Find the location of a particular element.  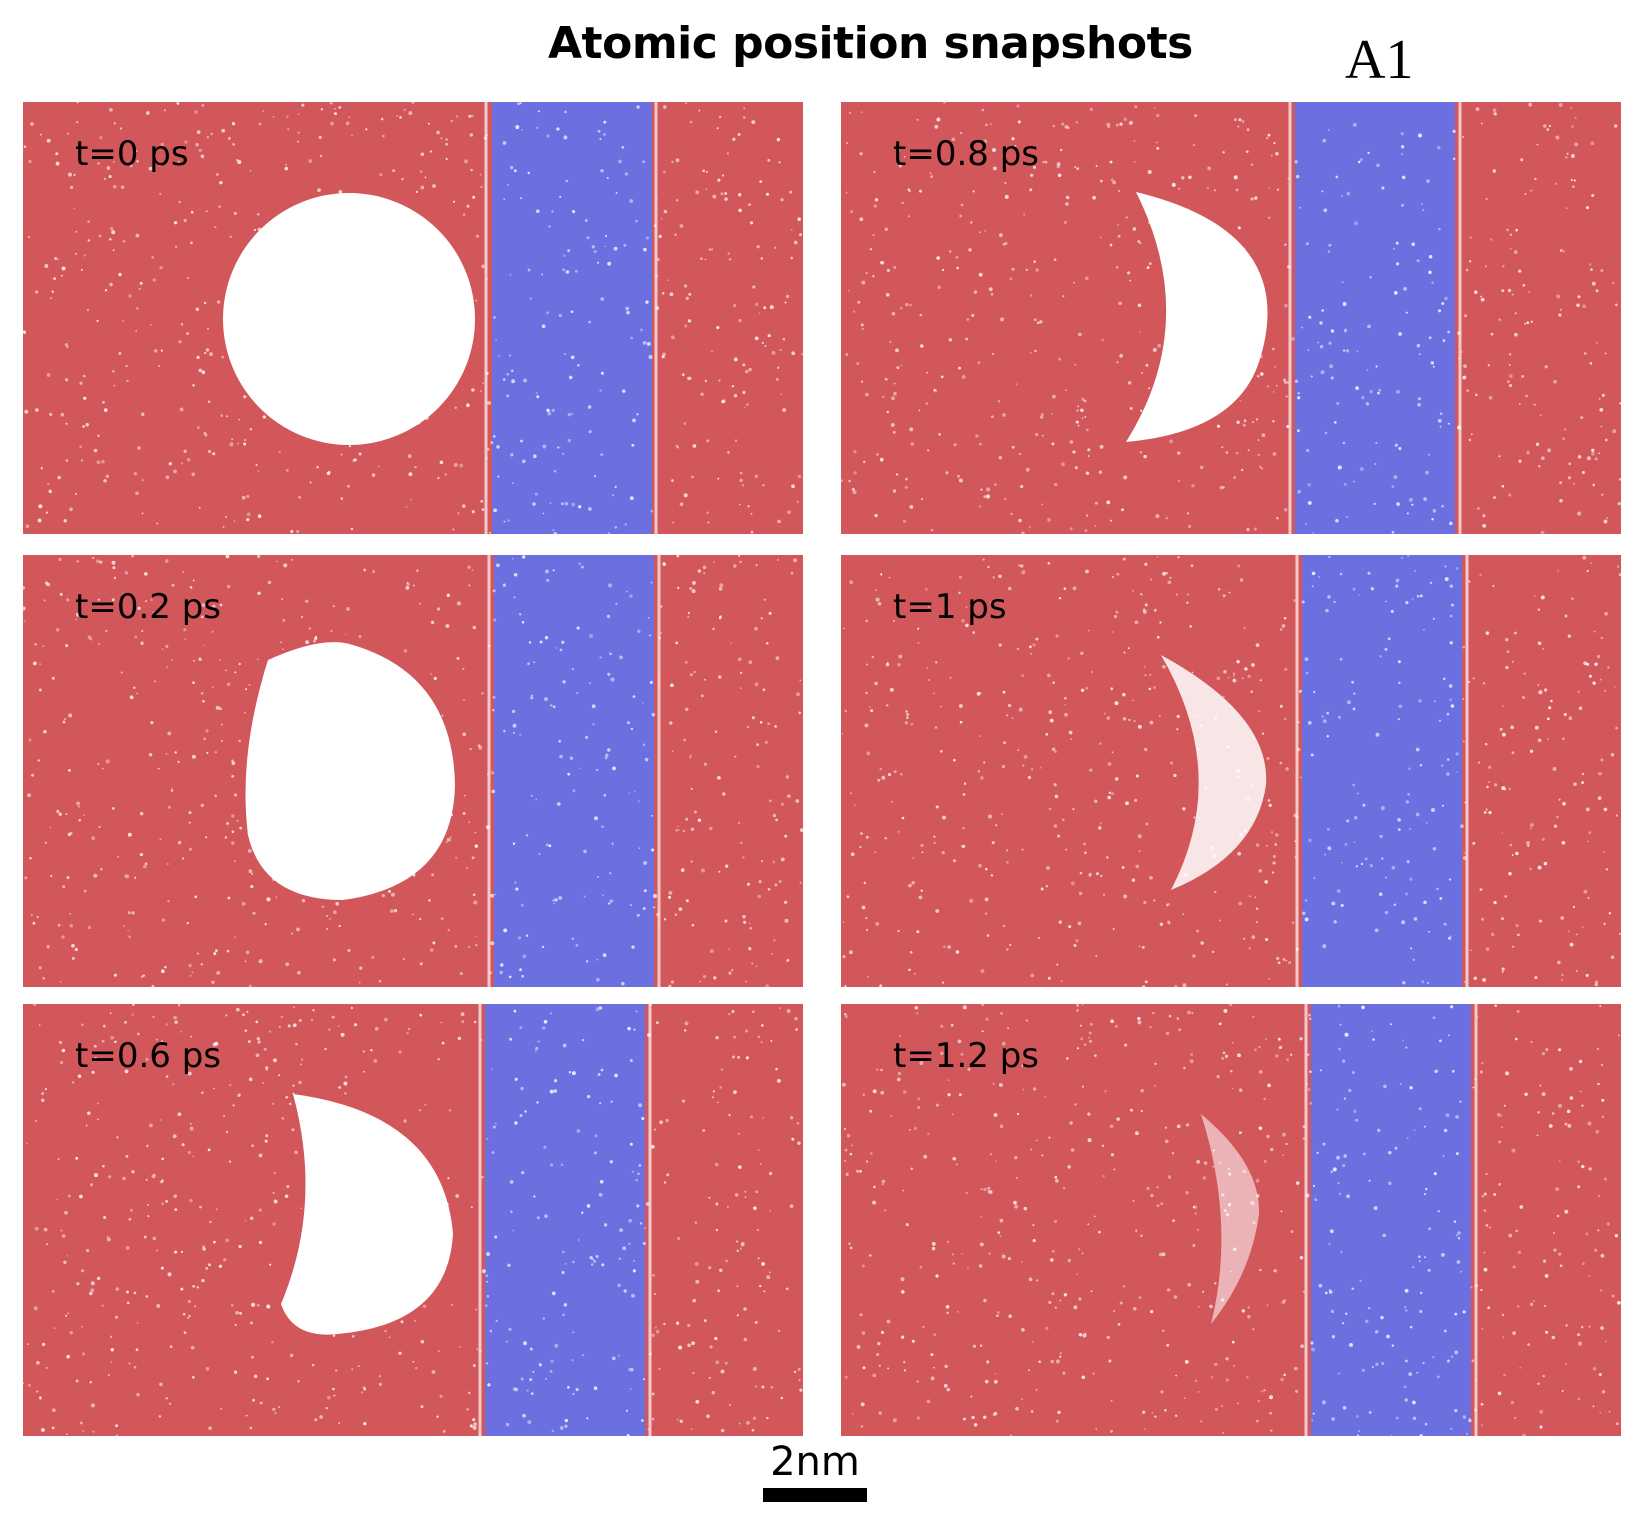

void-remnant is located at coordinates (1230, 1219).